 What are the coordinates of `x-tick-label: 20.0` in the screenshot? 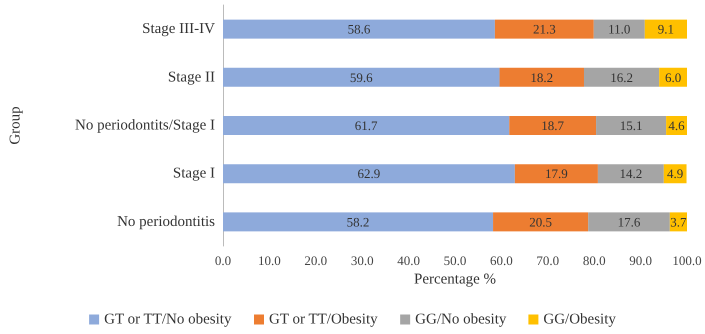 It's located at (316, 260).